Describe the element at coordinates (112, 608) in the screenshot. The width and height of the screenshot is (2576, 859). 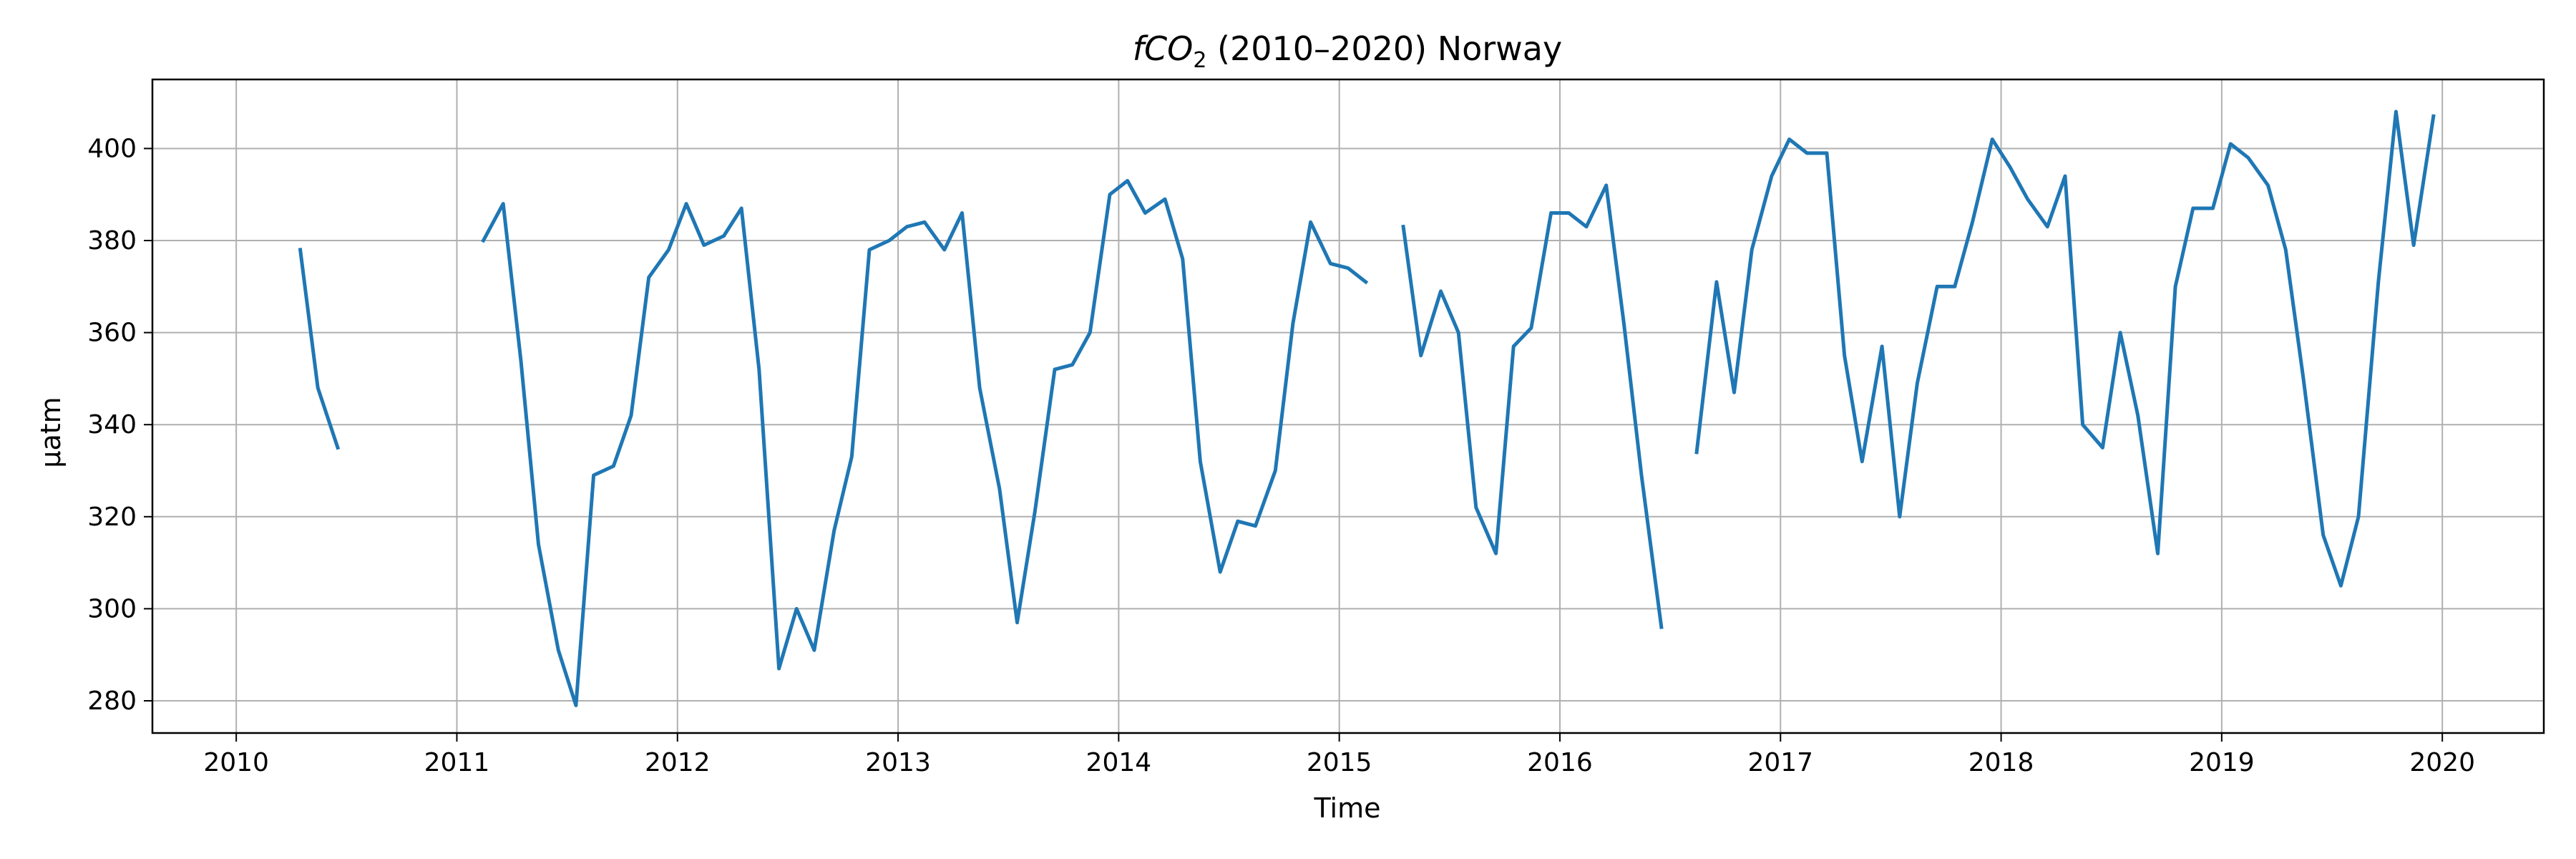
I see `y-tick-label: 300` at that location.